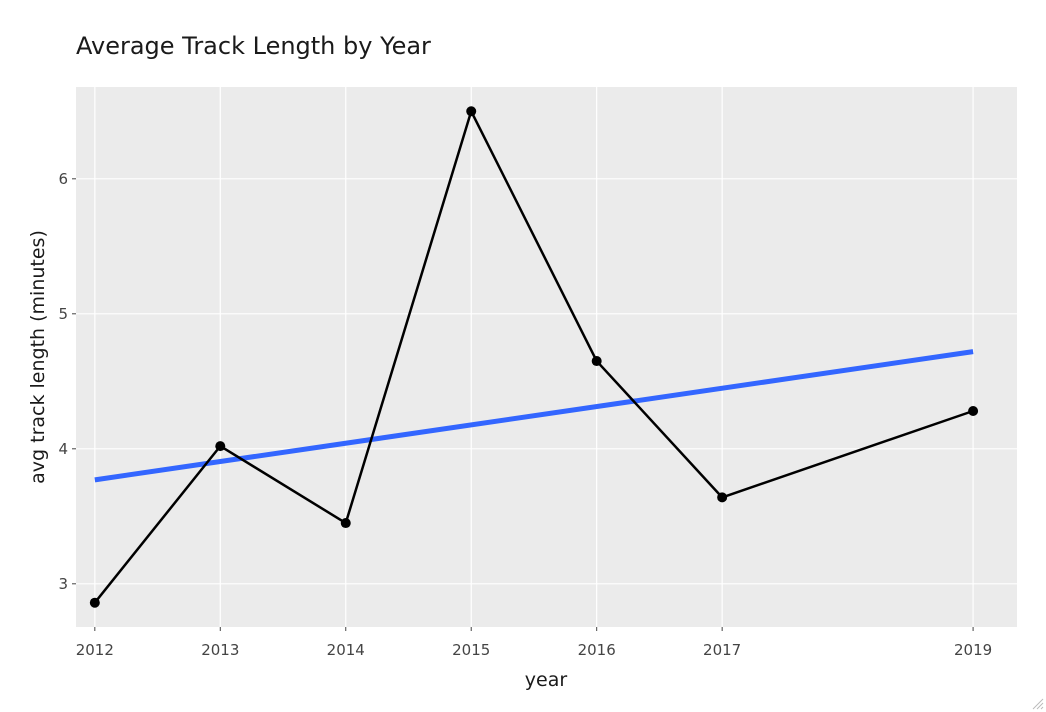 The height and width of the screenshot is (712, 1046). I want to click on y-tick-label: 5, so click(63, 314).